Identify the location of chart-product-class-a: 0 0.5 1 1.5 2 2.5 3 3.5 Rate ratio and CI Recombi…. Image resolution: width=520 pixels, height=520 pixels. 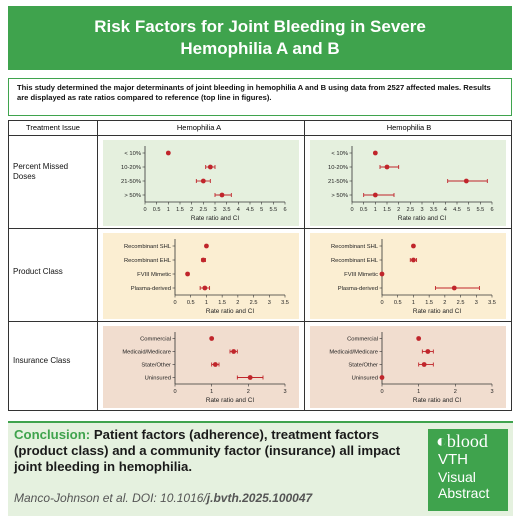
(201, 276).